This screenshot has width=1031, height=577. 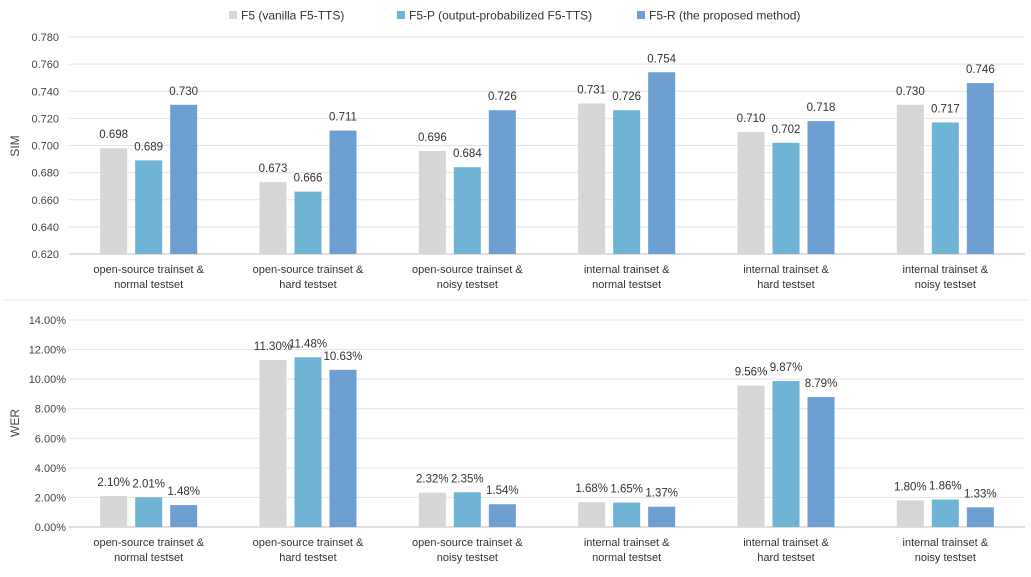 What do you see at coordinates (45, 201) in the screenshot?
I see `y-tick-label-1-3: 0.660` at bounding box center [45, 201].